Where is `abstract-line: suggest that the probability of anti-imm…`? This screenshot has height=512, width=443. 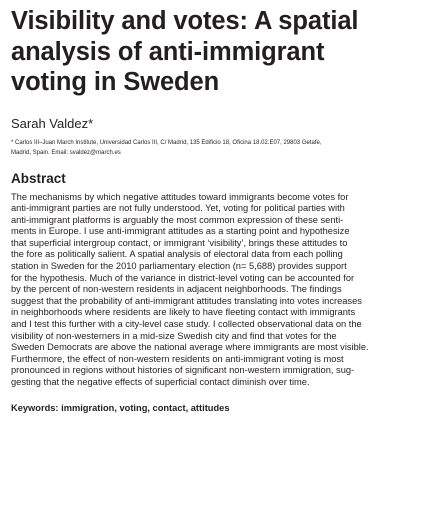 abstract-line: suggest that the probability of anti-imm… is located at coordinates (186, 300).